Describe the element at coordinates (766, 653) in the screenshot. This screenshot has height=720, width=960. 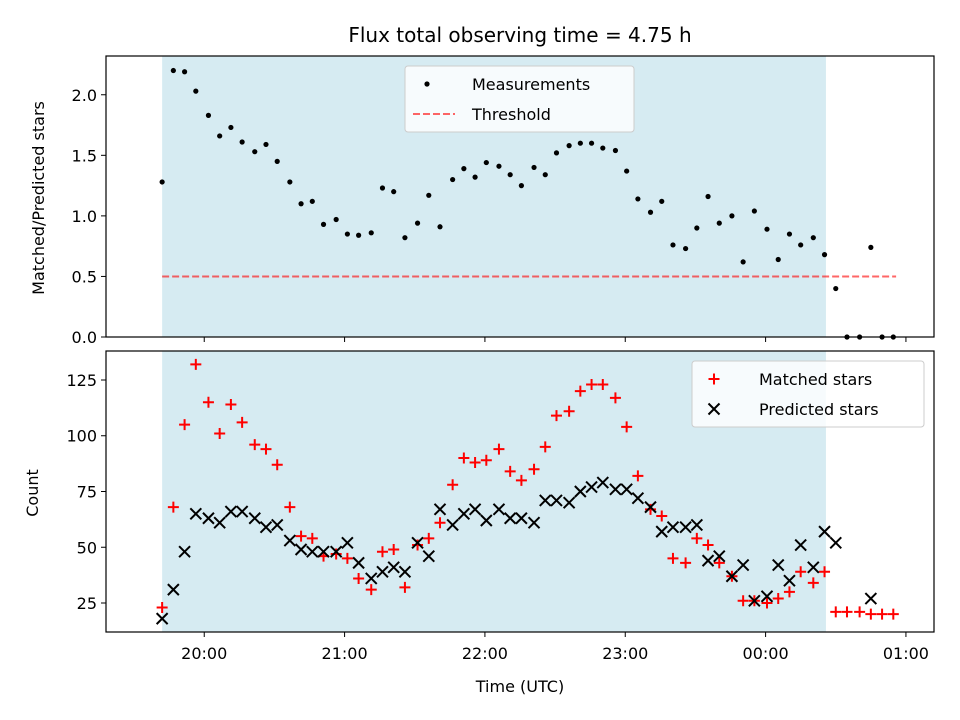
I see `x-tick-label: 00:00` at that location.